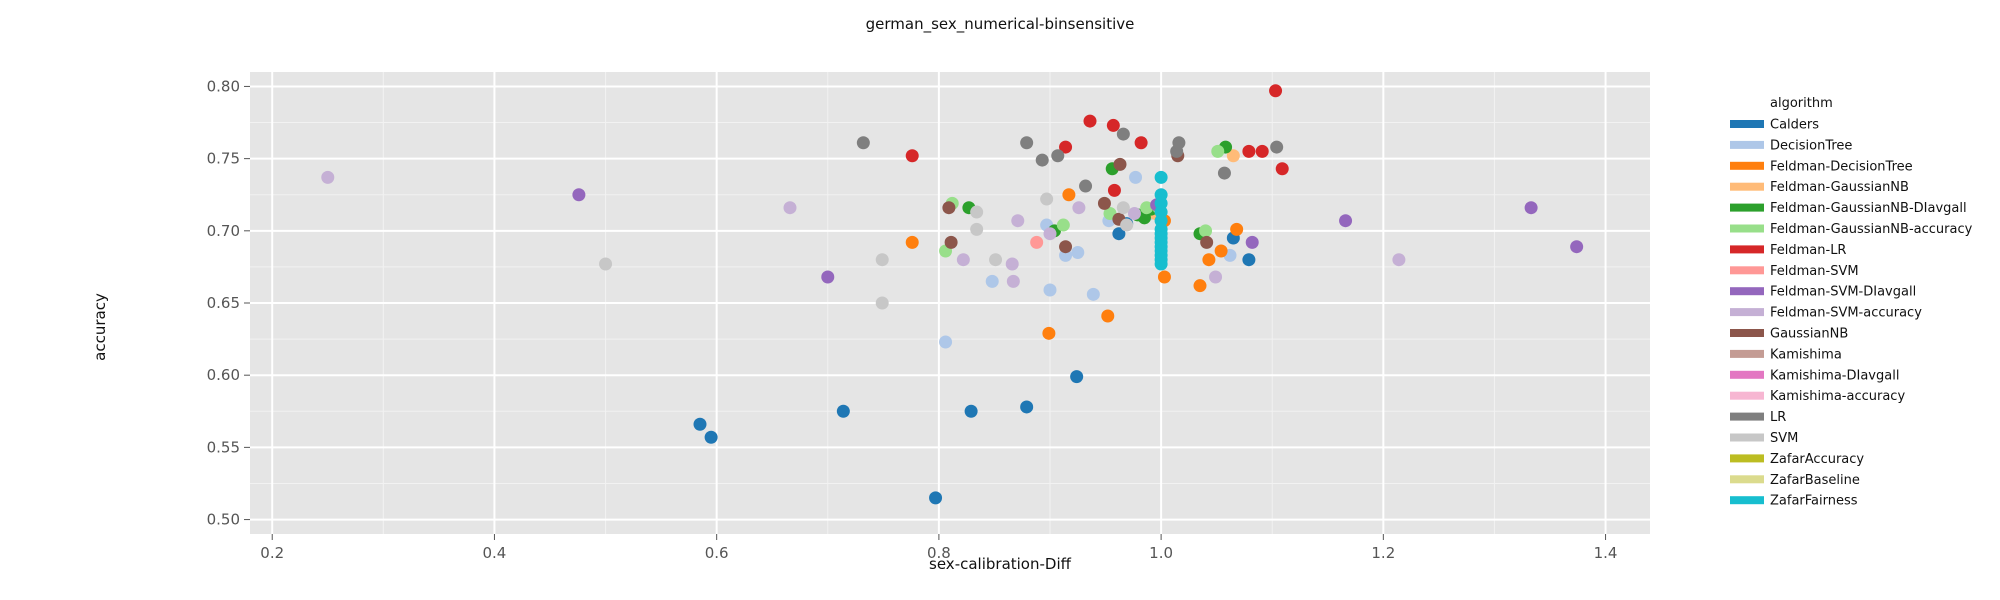 The image size is (2000, 600). I want to click on x-tick-label: 1.2, so click(1383, 553).